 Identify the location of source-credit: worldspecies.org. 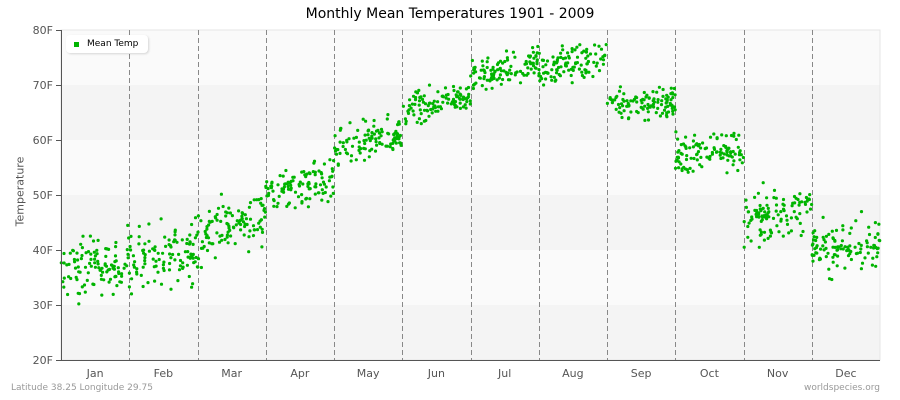
(841, 388).